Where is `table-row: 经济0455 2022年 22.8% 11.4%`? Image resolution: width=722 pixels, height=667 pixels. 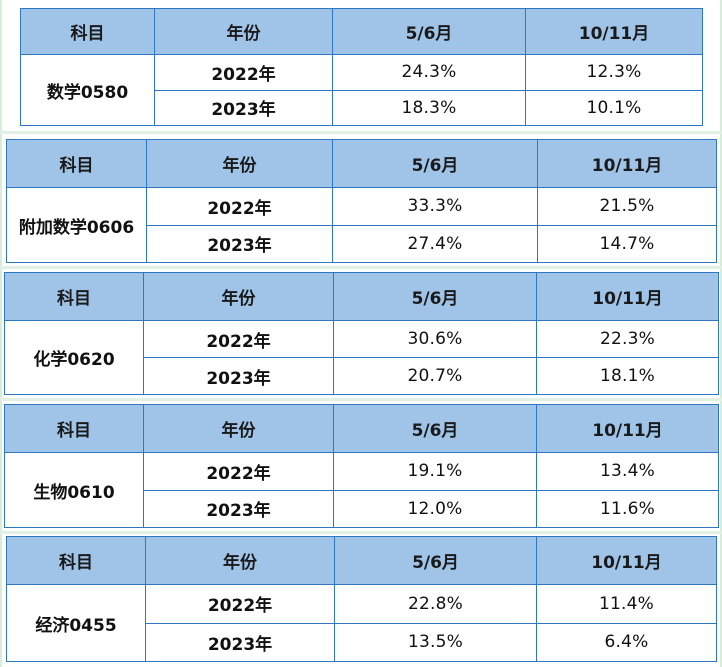
table-row: 经济0455 2022年 22.8% 11.4% is located at coordinates (361, 623).